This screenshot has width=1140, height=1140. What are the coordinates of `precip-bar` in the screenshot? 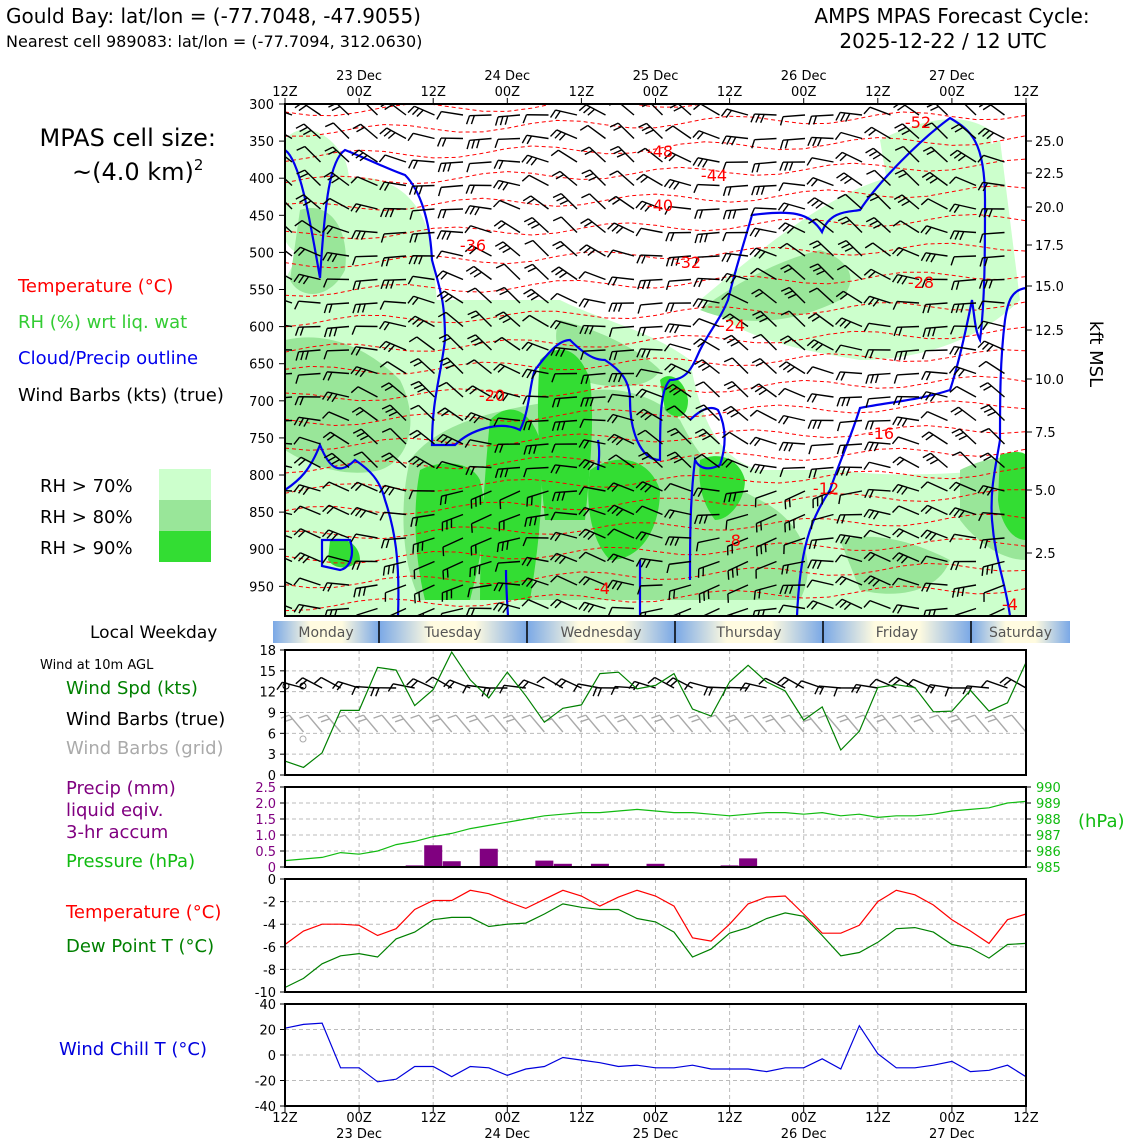 It's located at (451, 864).